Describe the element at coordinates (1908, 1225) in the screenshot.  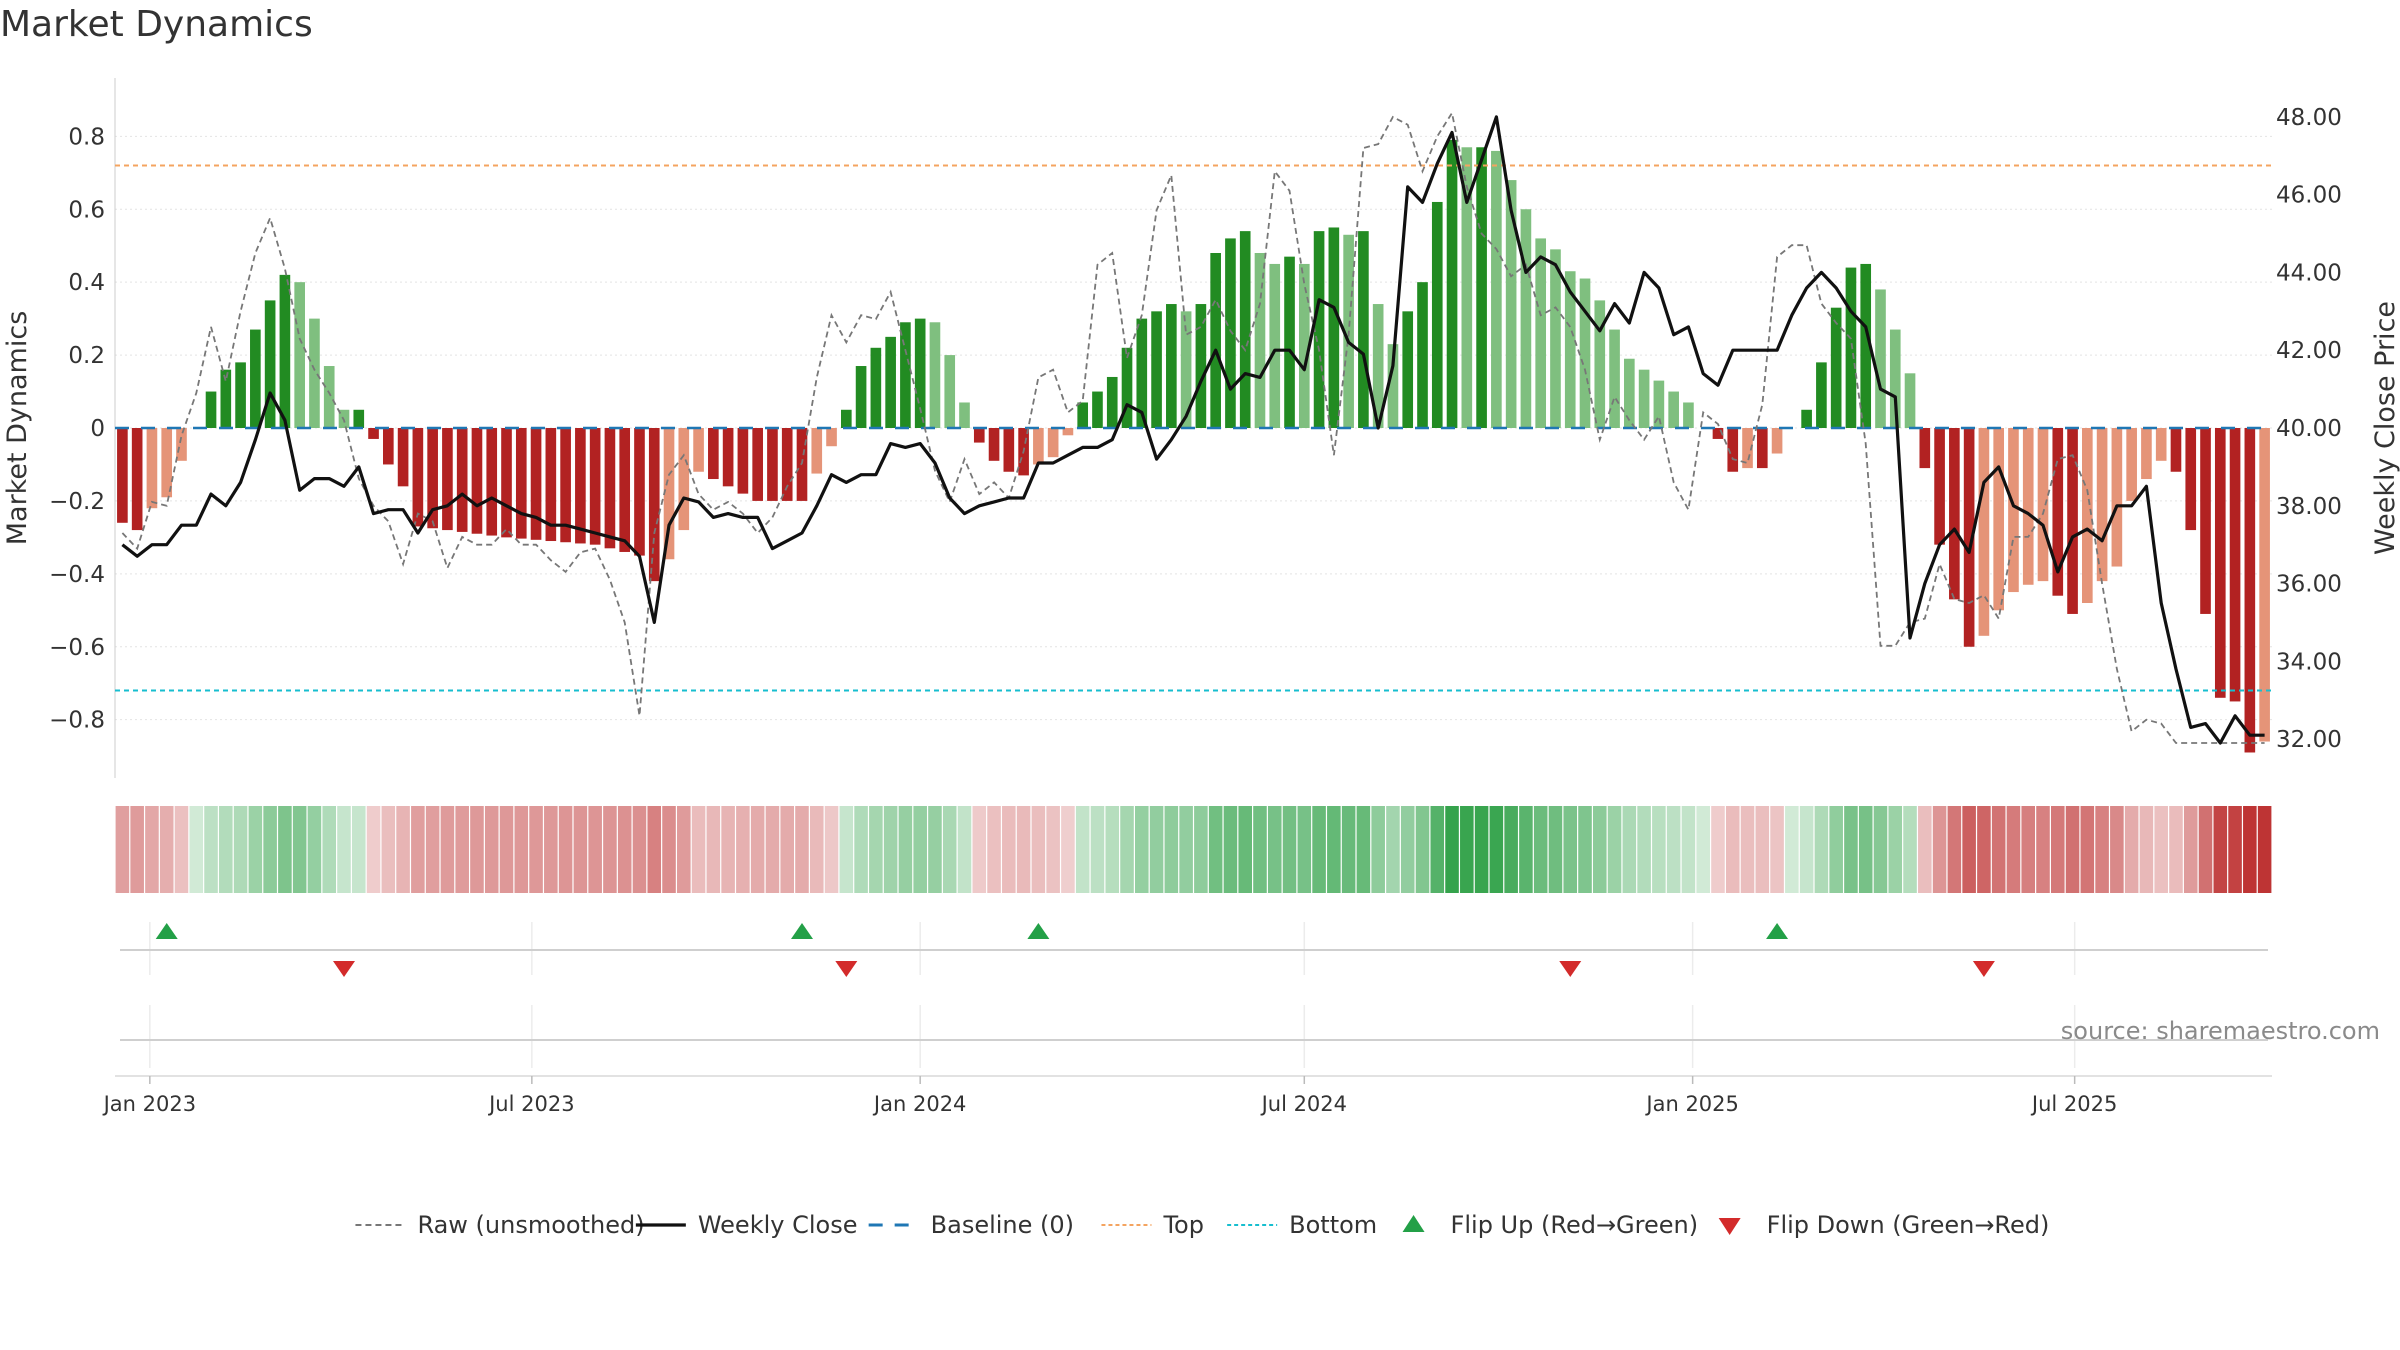
I see `legend-label: Flip Down (Green→Red)` at that location.